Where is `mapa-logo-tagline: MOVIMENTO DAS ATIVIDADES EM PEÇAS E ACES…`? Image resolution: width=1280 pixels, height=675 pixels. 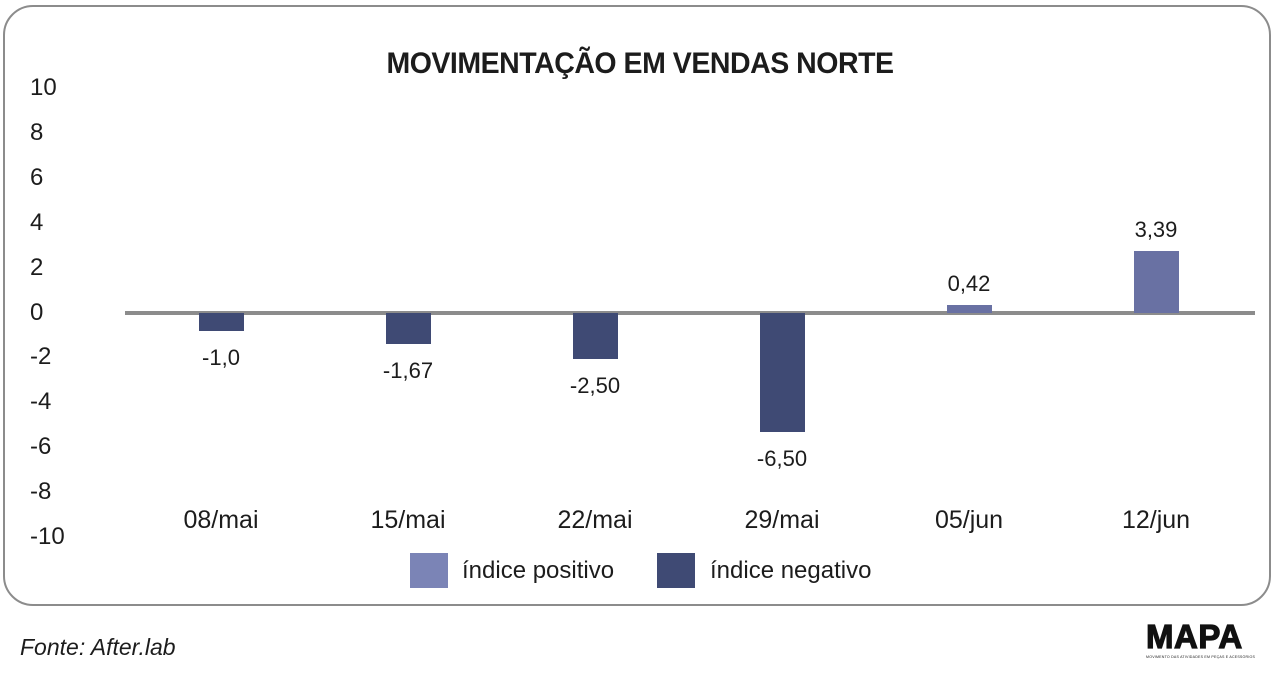 mapa-logo-tagline: MOVIMENTO DAS ATIVIDADES EM PEÇAS E ACES… is located at coordinates (1201, 657).